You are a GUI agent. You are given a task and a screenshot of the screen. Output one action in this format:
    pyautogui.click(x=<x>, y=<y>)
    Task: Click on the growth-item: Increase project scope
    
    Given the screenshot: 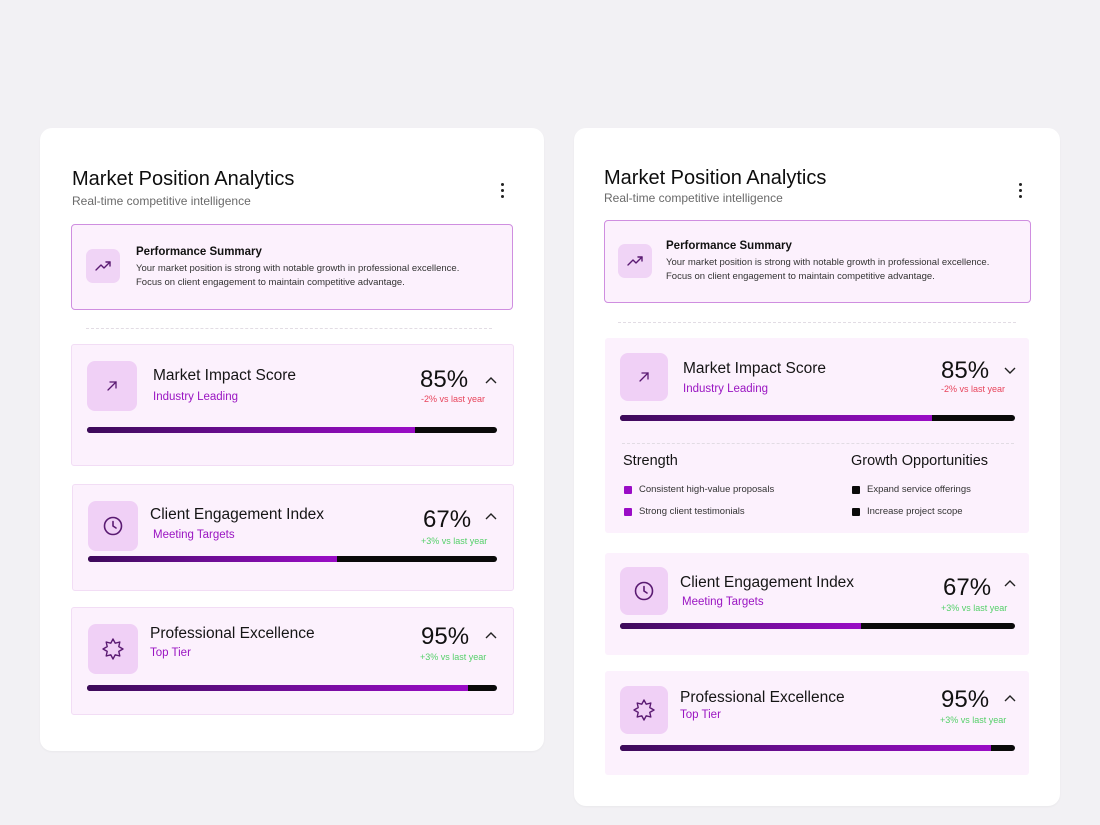 What is the action you would take?
    pyautogui.click(x=915, y=511)
    